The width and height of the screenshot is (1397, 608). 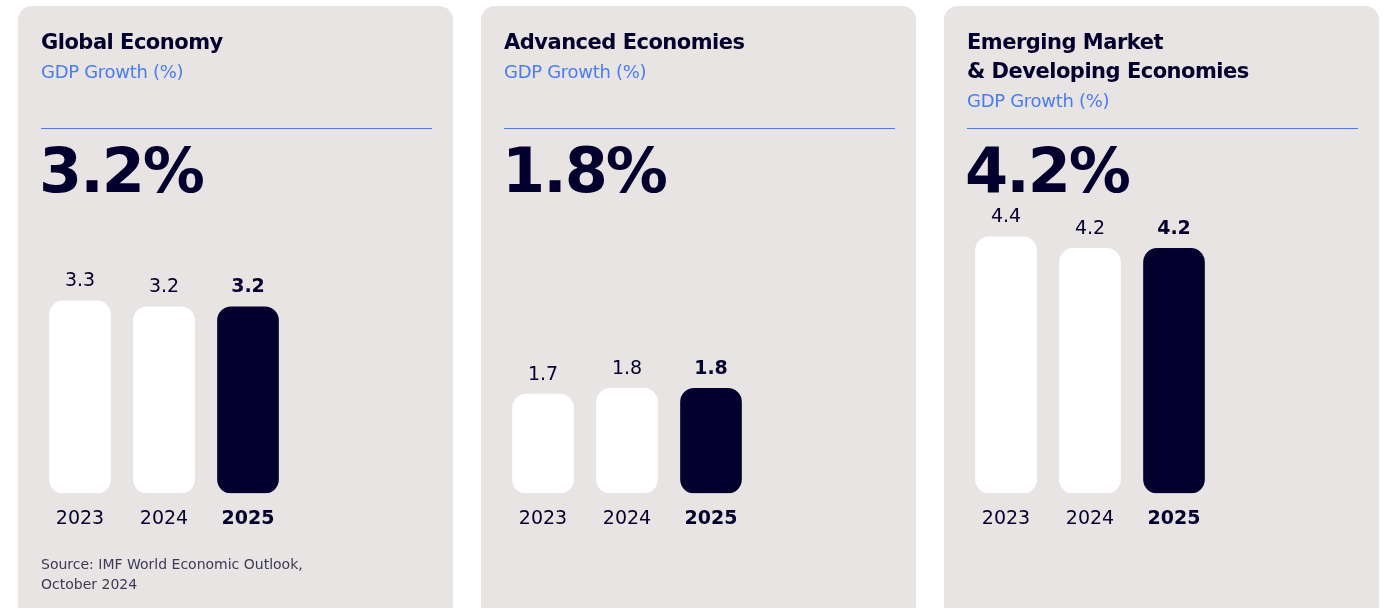 I want to click on chart-title: Emerging Market & Developing Economies, so click(x=1108, y=56).